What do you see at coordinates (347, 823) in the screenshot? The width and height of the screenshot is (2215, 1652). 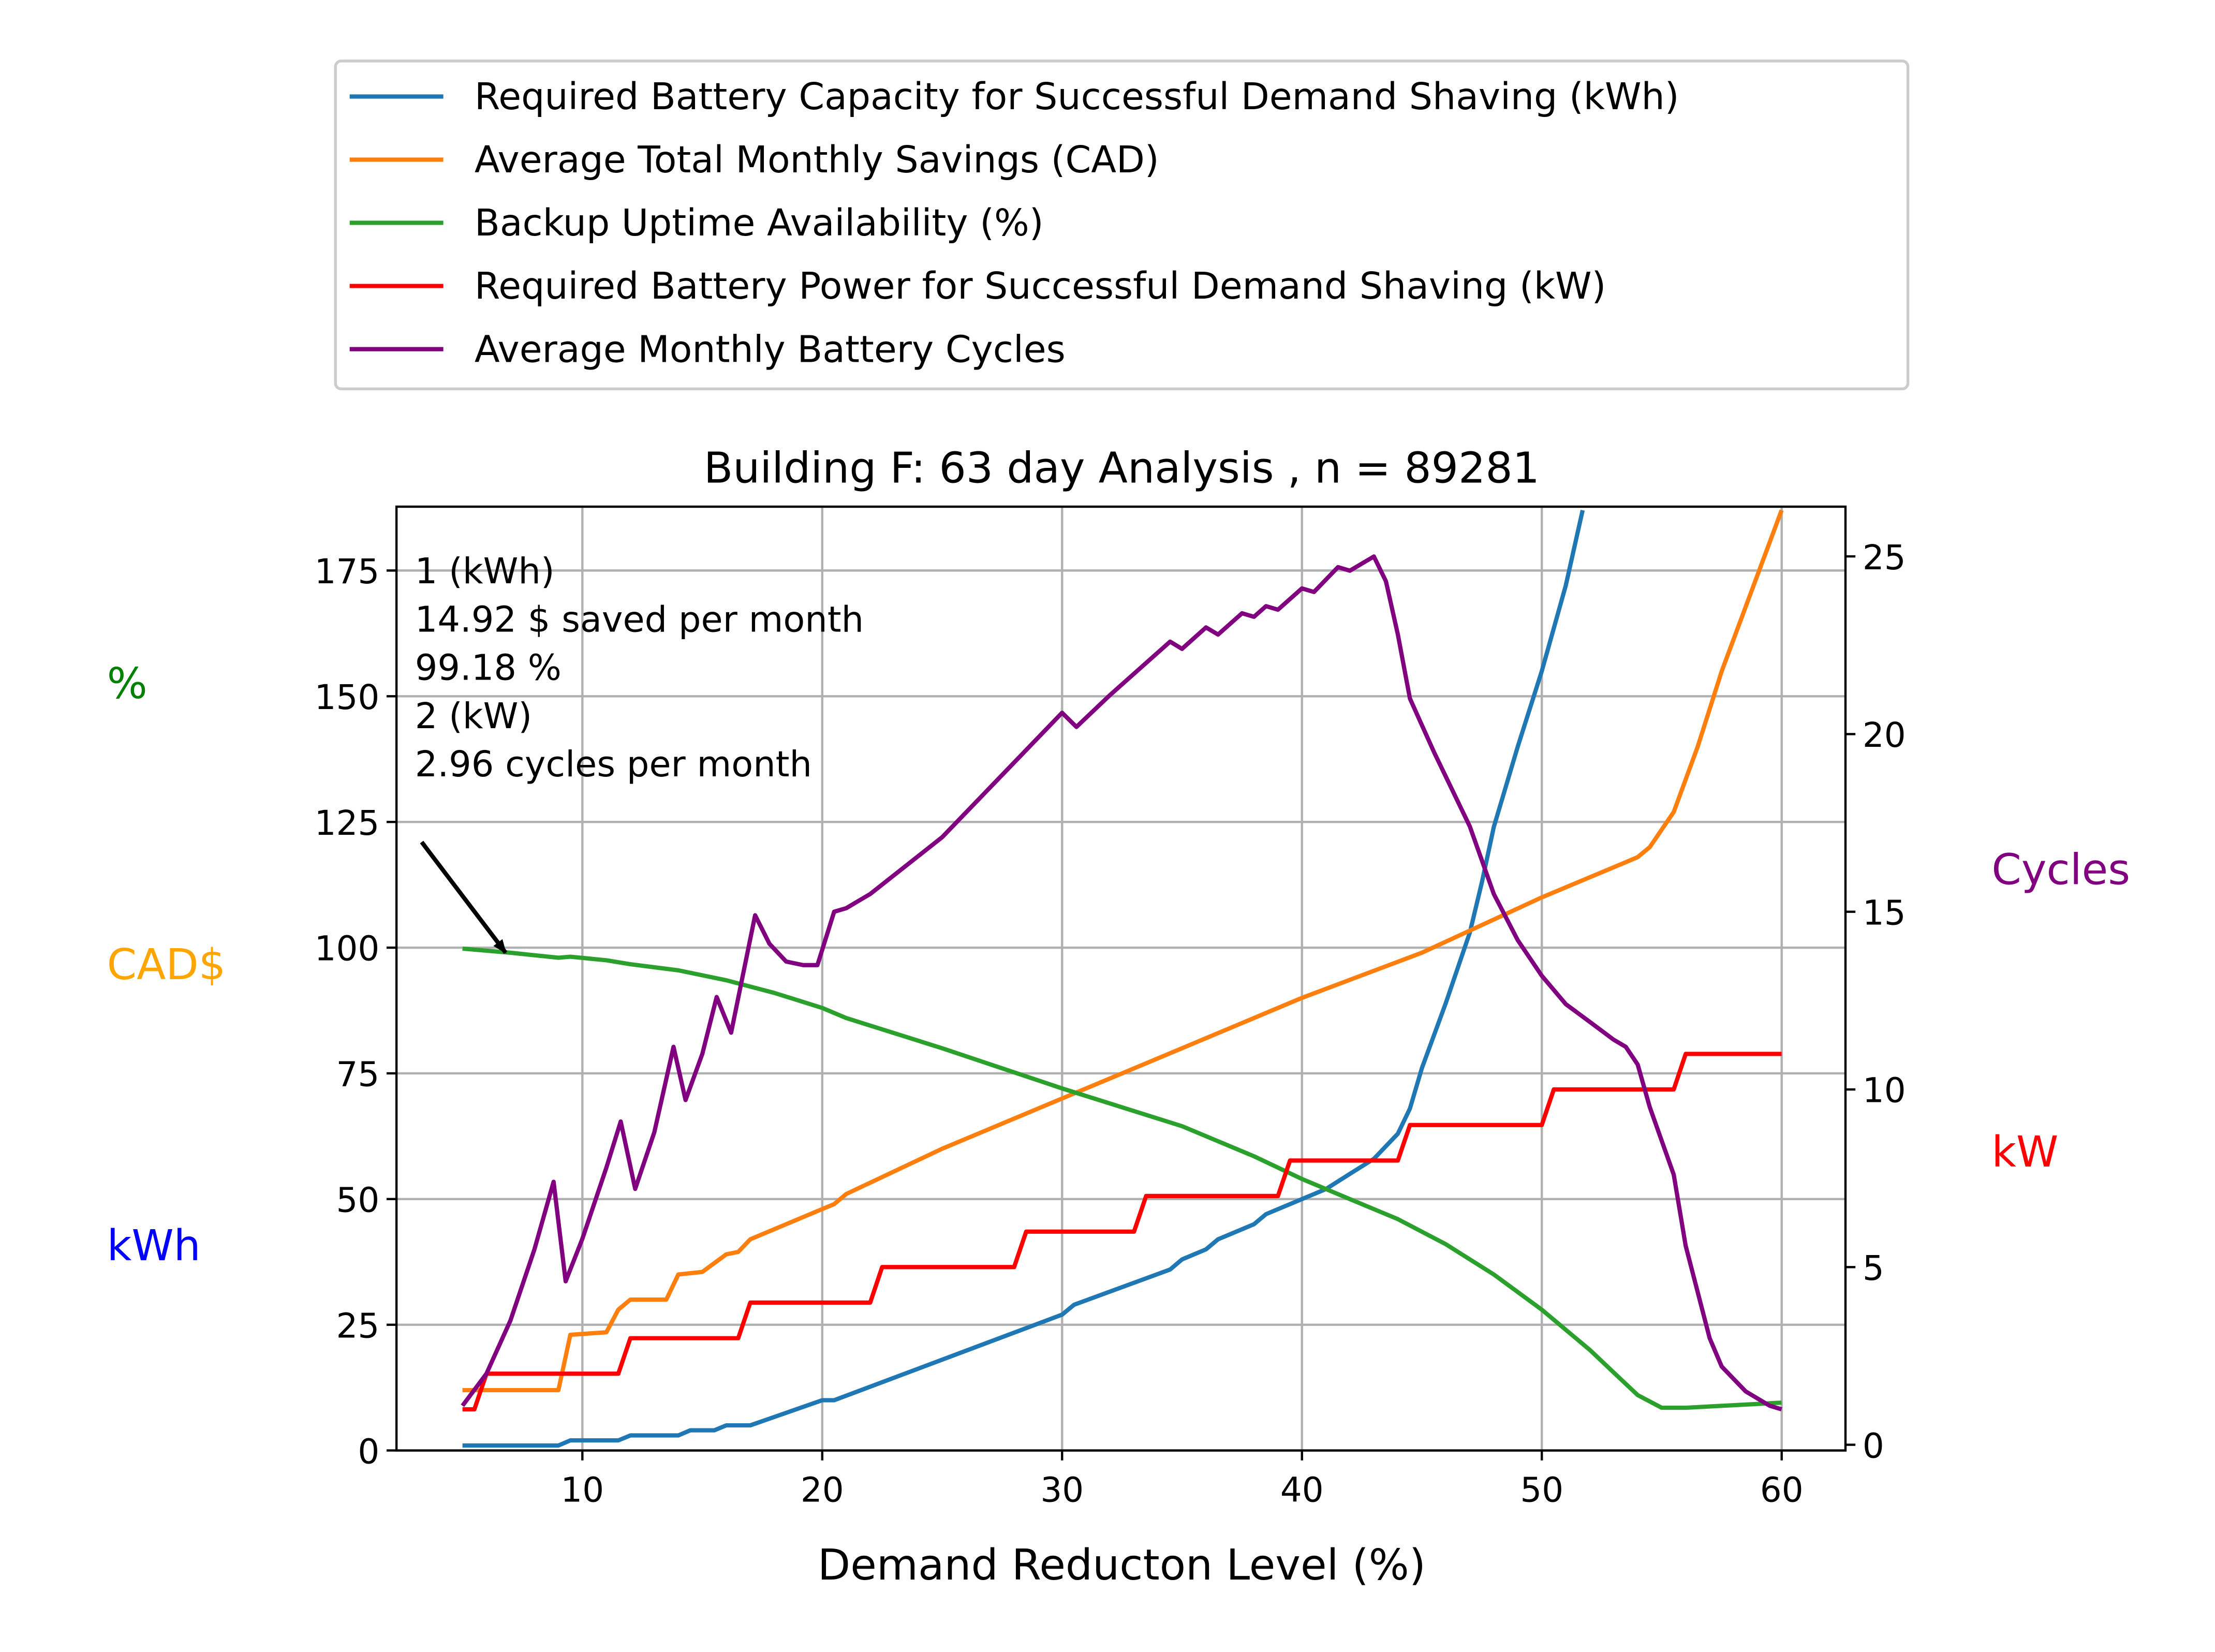 I see `left-y-tick-label: 125` at bounding box center [347, 823].